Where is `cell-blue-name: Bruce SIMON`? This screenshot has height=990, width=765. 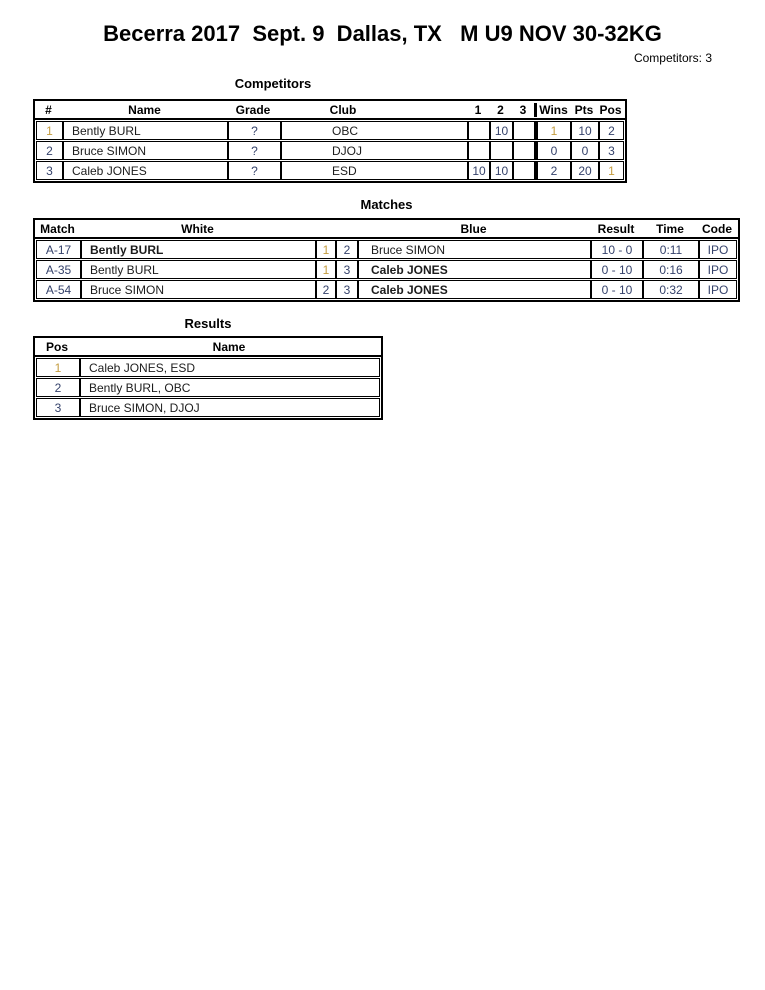 cell-blue-name: Bruce SIMON is located at coordinates (474, 249).